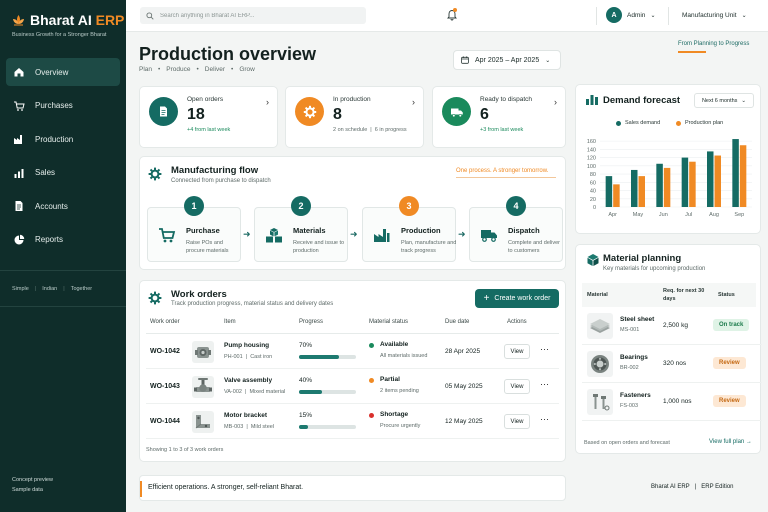 The width and height of the screenshot is (768, 512). I want to click on material-code: FS-003, so click(629, 406).